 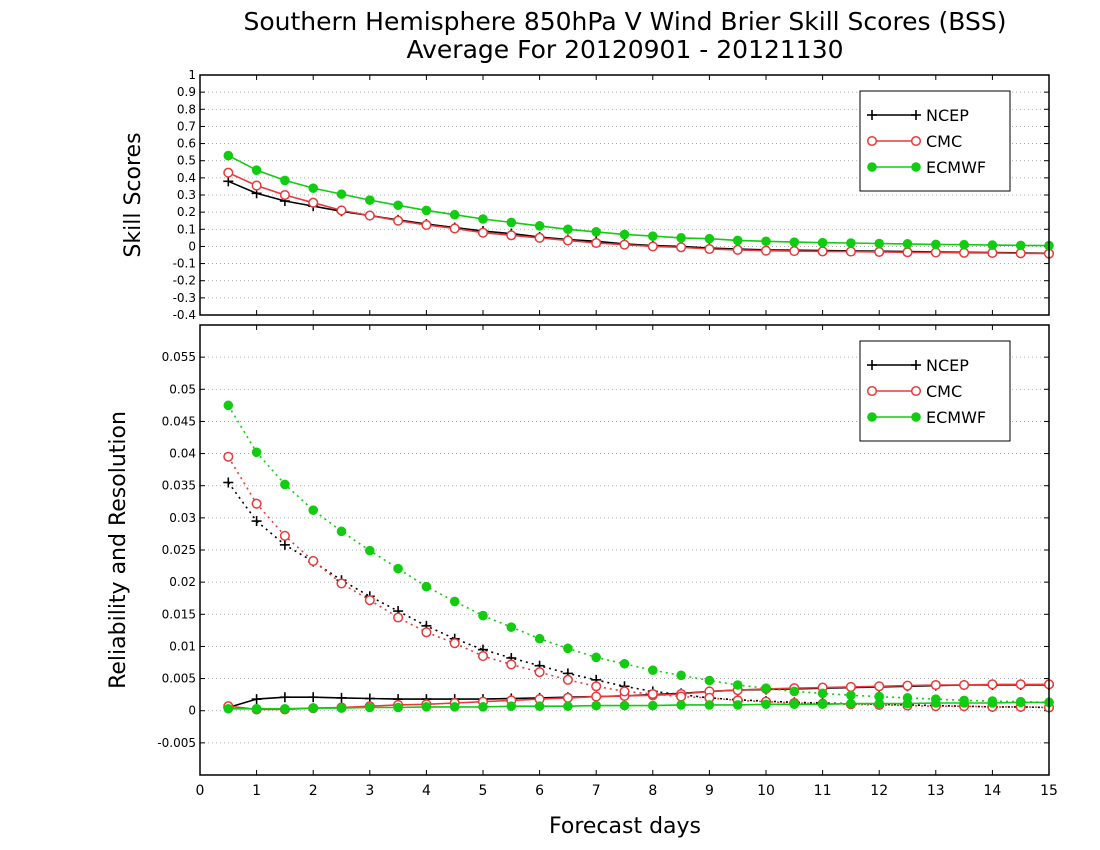 I want to click on chart-title-line2: Average For 20120901 - 20121130, so click(x=624, y=49).